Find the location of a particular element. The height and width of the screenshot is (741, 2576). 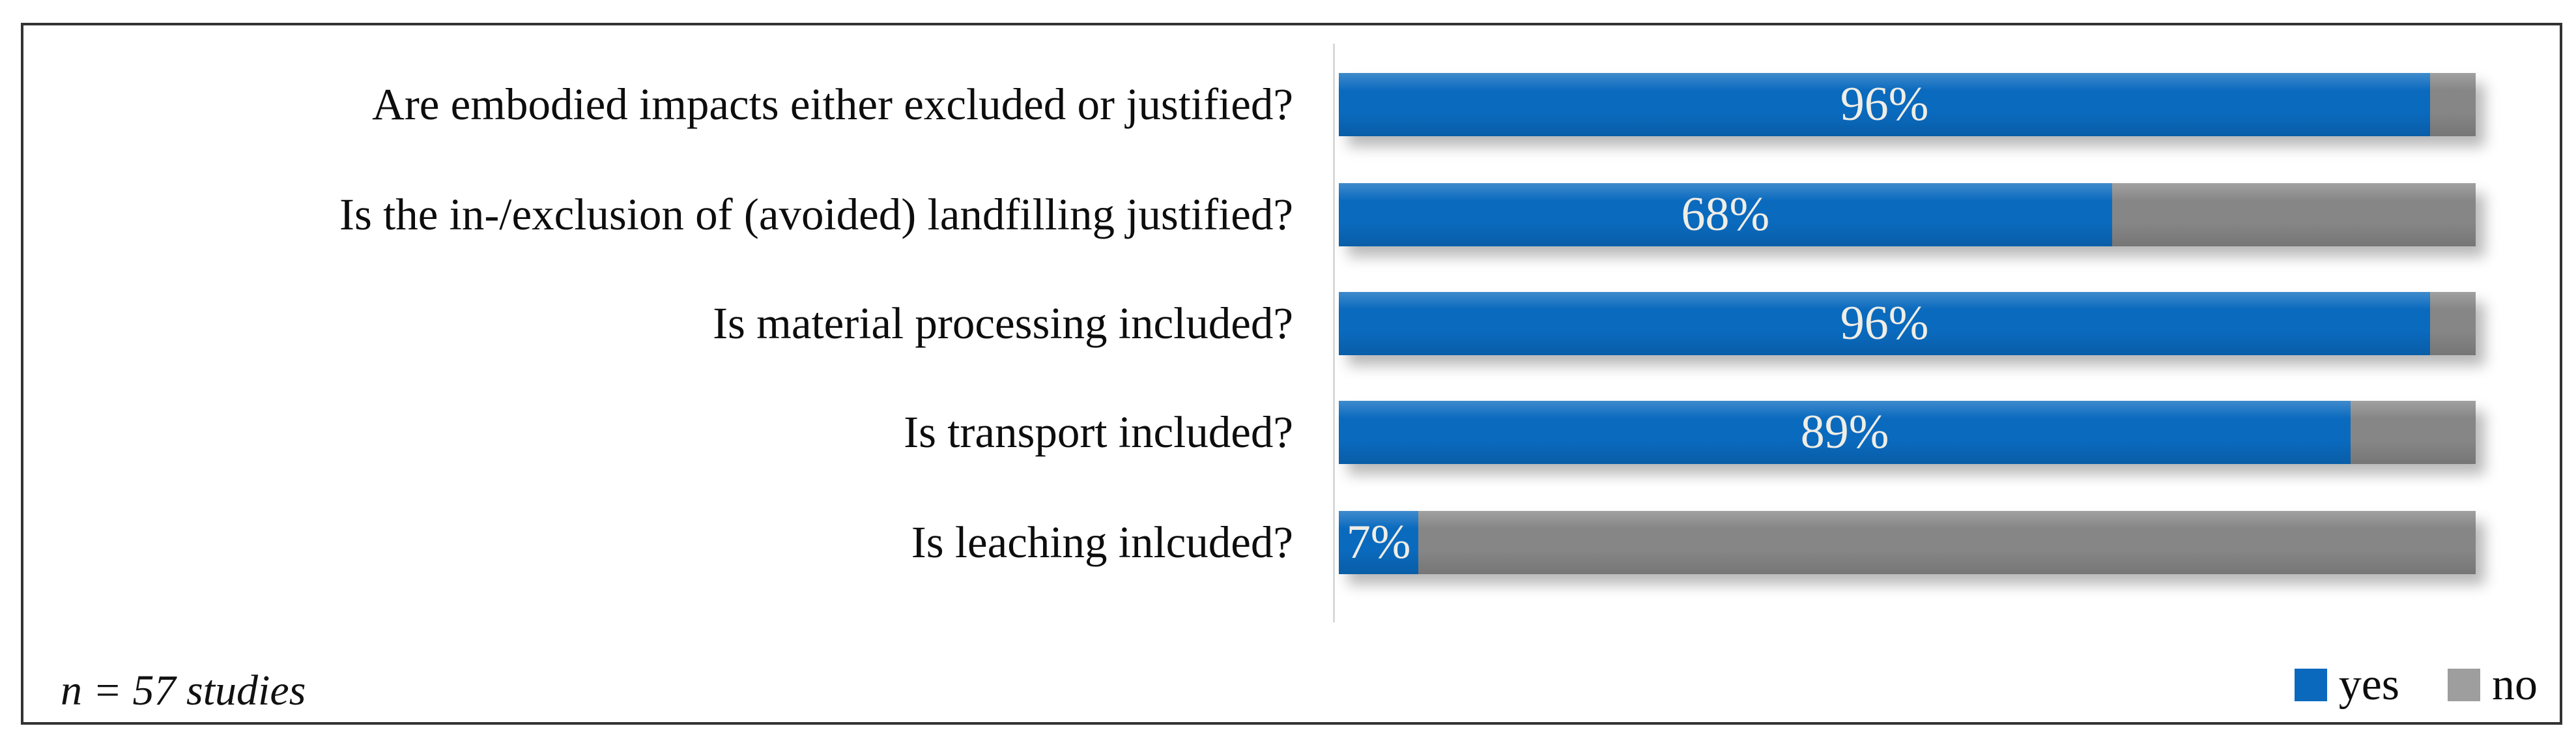

sample-size-note: n = 57 studies is located at coordinates (183, 690).